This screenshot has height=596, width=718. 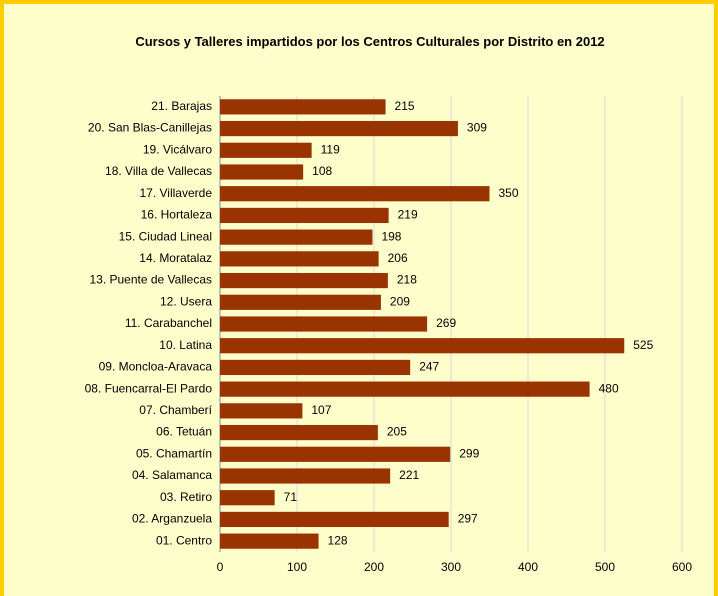 What do you see at coordinates (391, 236) in the screenshot?
I see `data-label: 198` at bounding box center [391, 236].